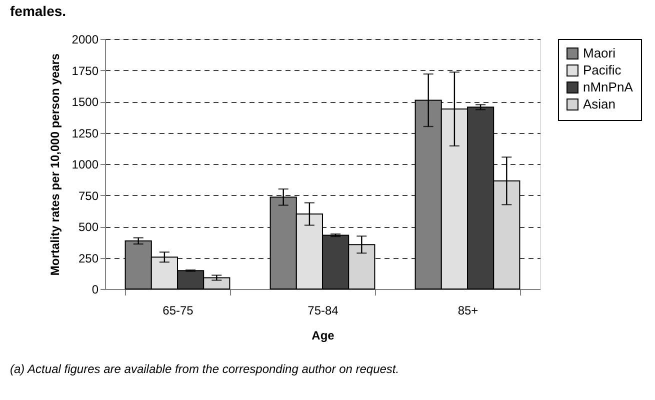 Image resolution: width=655 pixels, height=400 pixels. Describe the element at coordinates (602, 70) in the screenshot. I see `legend-label: Pacific` at that location.